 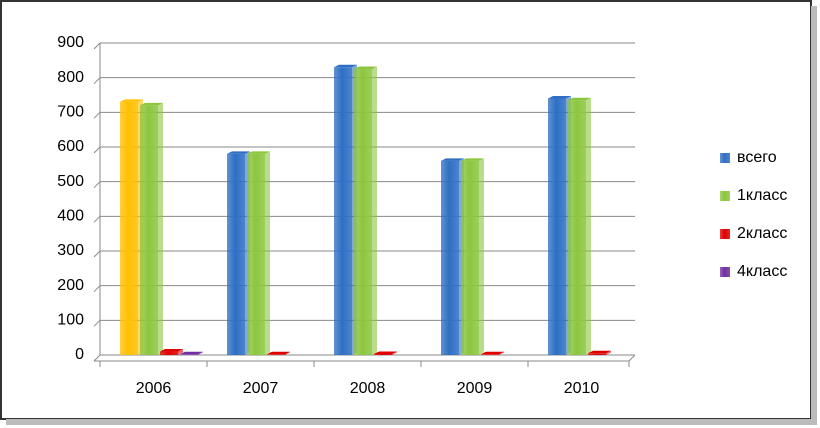 I want to click on y-tick-label: 800, so click(x=70, y=77).